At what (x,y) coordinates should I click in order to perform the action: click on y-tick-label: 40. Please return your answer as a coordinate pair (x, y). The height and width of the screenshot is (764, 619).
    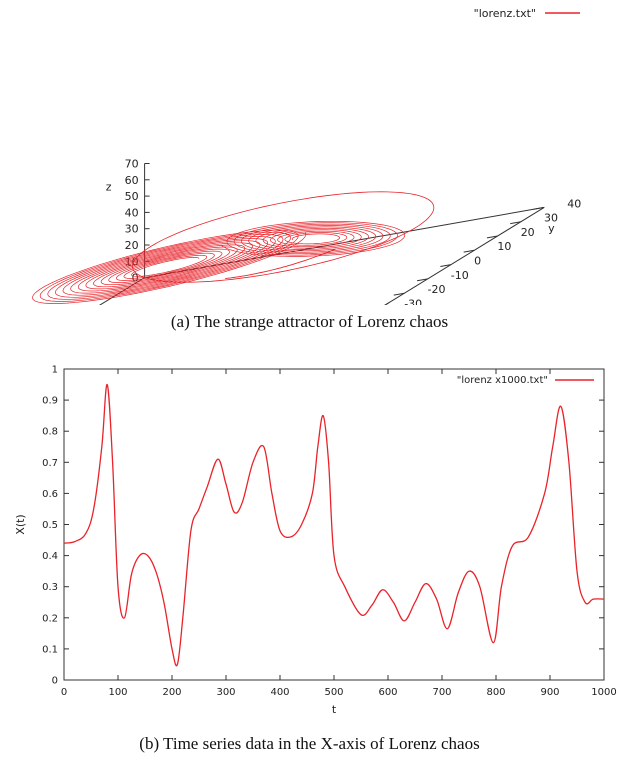
    Looking at the image, I should click on (574, 203).